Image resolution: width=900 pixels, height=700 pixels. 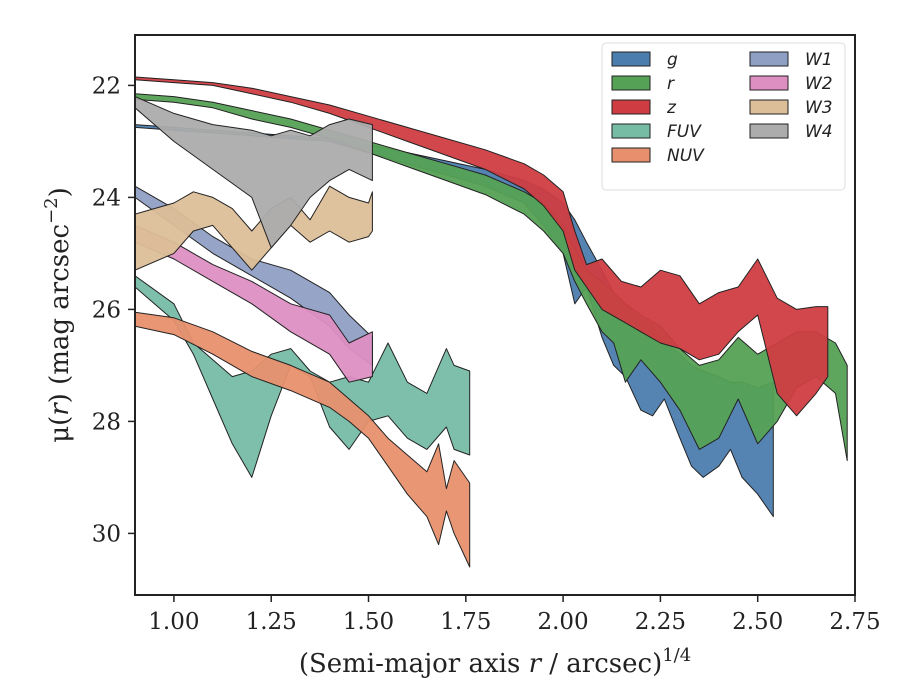 What do you see at coordinates (723, 116) in the screenshot?
I see `legend: grz FUV NUV W1 W2 W3 W4` at bounding box center [723, 116].